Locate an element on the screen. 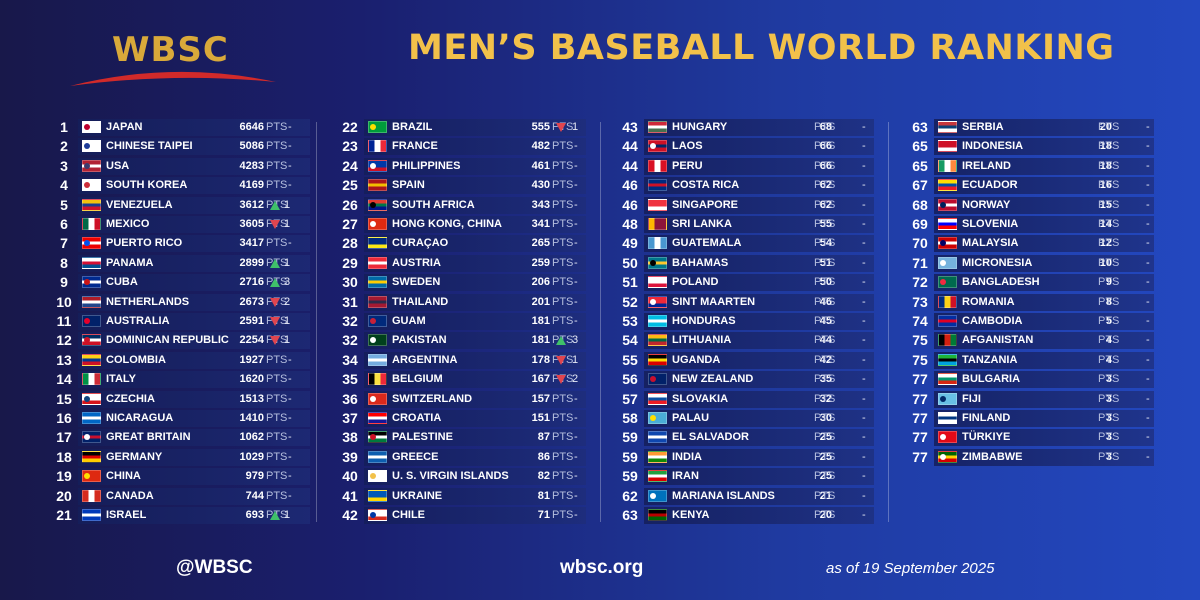  rank-number: 3 is located at coordinates (64, 165).